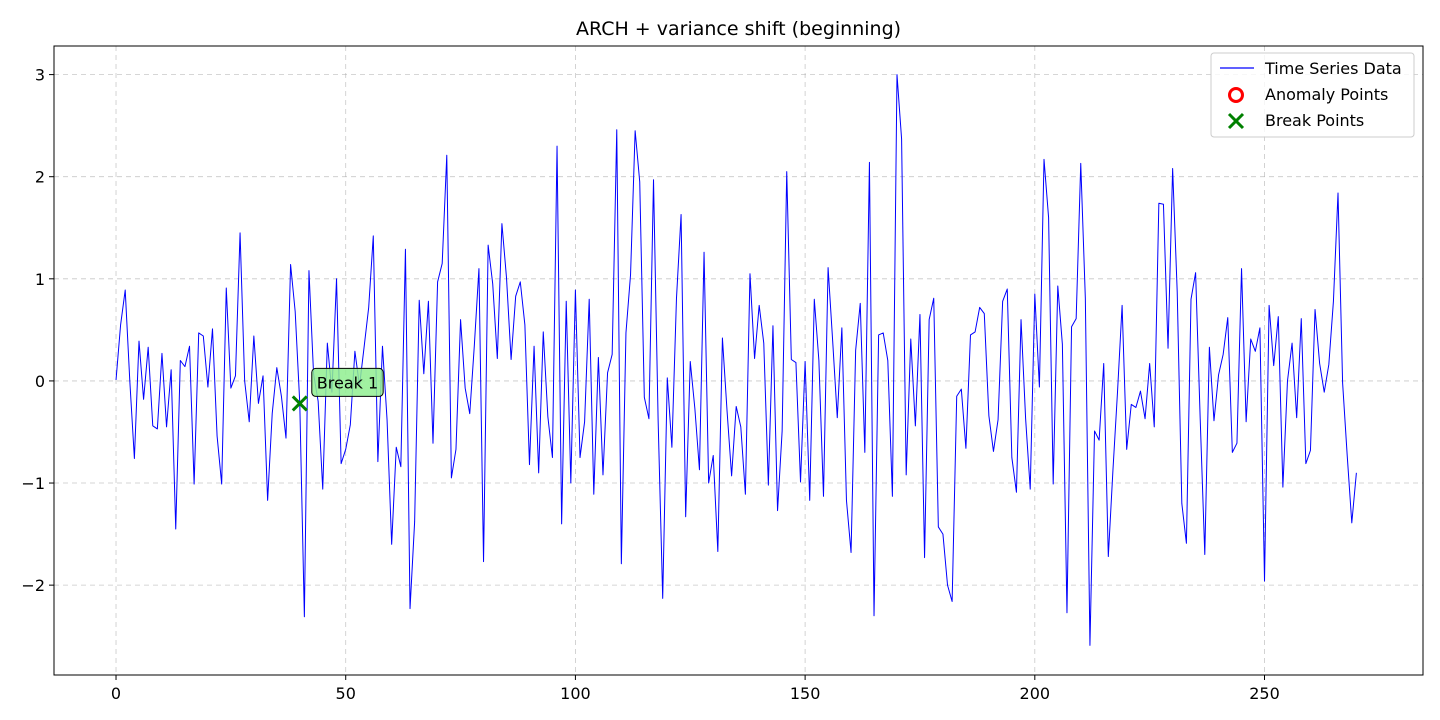 The width and height of the screenshot is (1440, 720). Describe the element at coordinates (33, 585) in the screenshot. I see `y-tick-label: −2` at that location.